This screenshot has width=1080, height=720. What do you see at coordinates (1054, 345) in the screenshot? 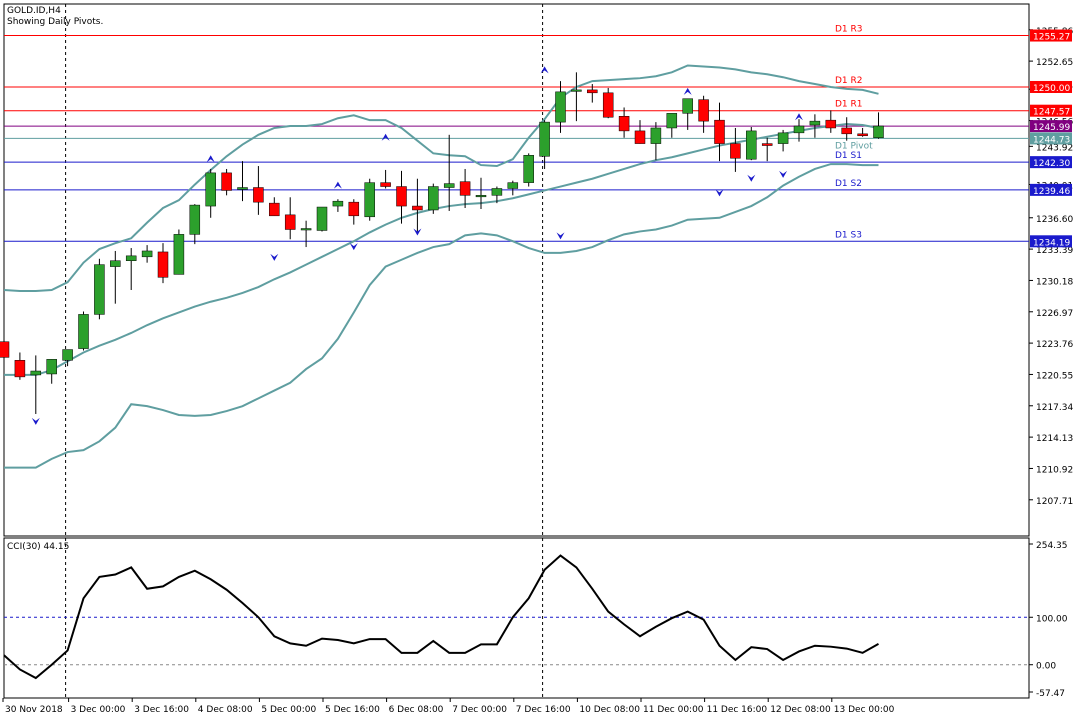
I see `price-axis-tick-label: 1223.76` at bounding box center [1054, 345].